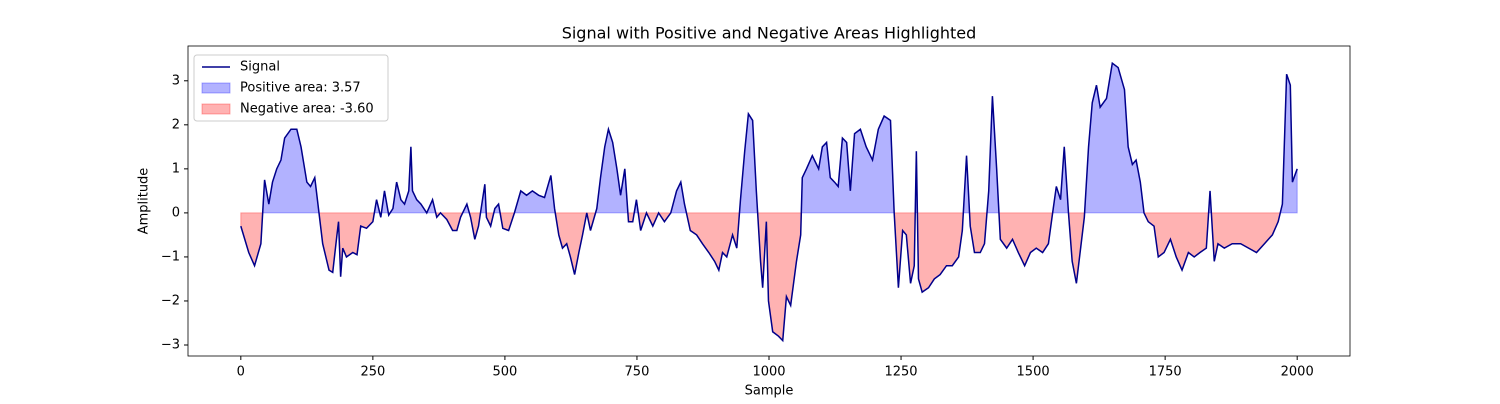 Image resolution: width=1500 pixels, height=404 pixels. I want to click on y-tick-label: 0, so click(176, 212).